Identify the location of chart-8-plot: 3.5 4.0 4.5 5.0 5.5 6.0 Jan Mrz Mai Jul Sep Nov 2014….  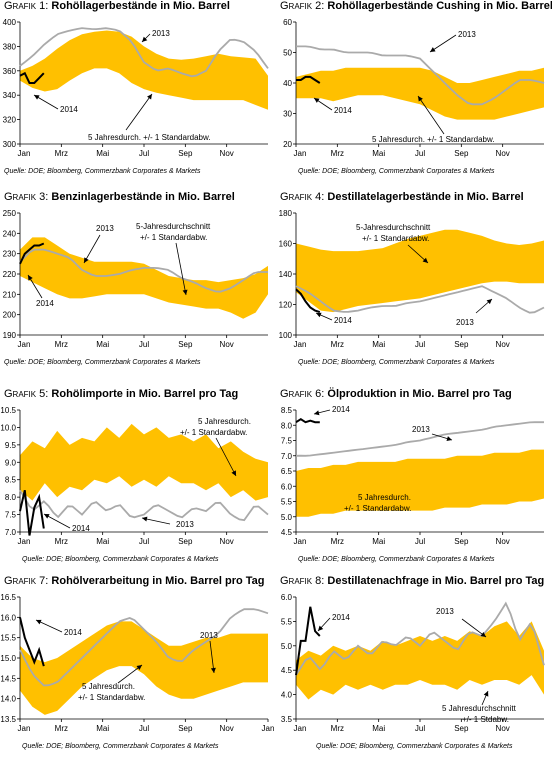
(413, 663).